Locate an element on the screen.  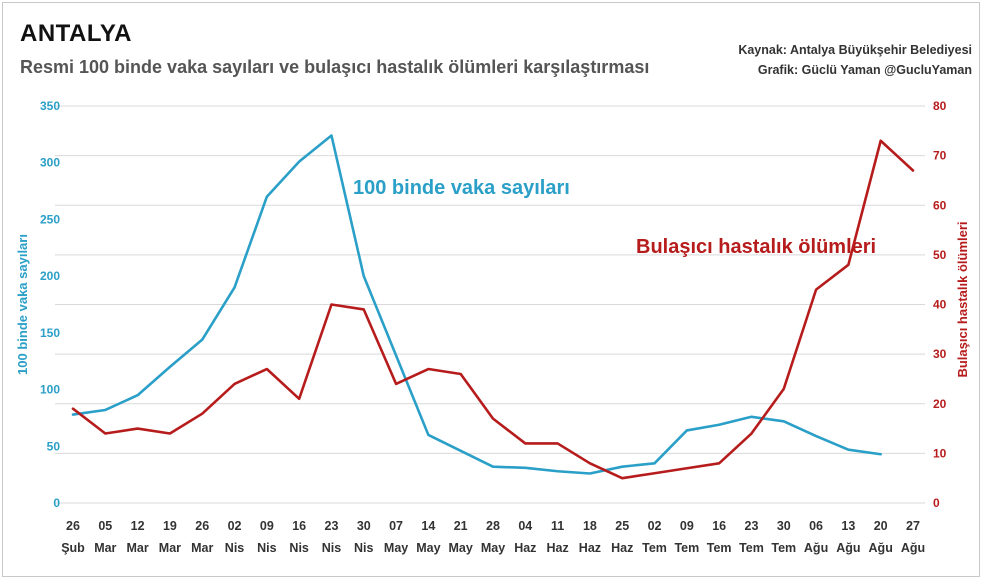
y-right-tick-label: 60 is located at coordinates (940, 205).